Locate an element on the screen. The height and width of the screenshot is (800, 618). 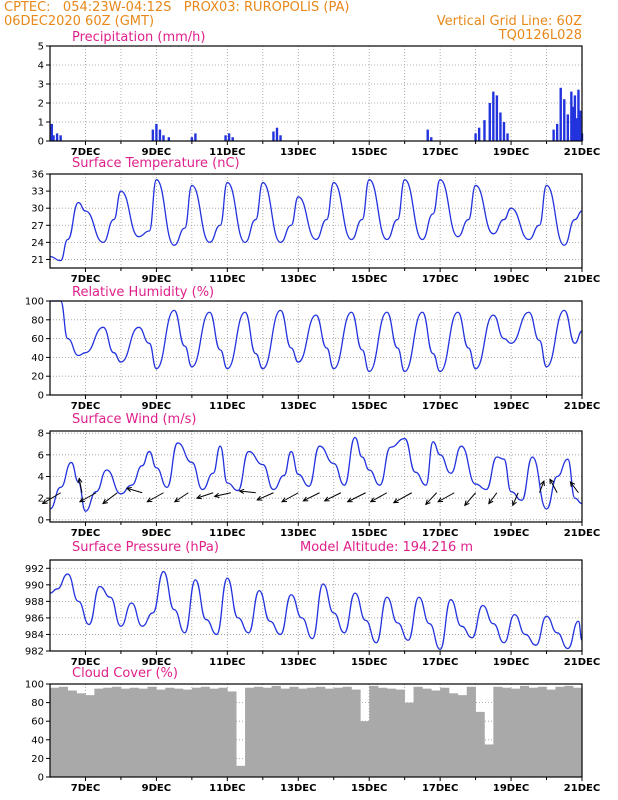
y-tick-label: 6 is located at coordinates (41, 455).